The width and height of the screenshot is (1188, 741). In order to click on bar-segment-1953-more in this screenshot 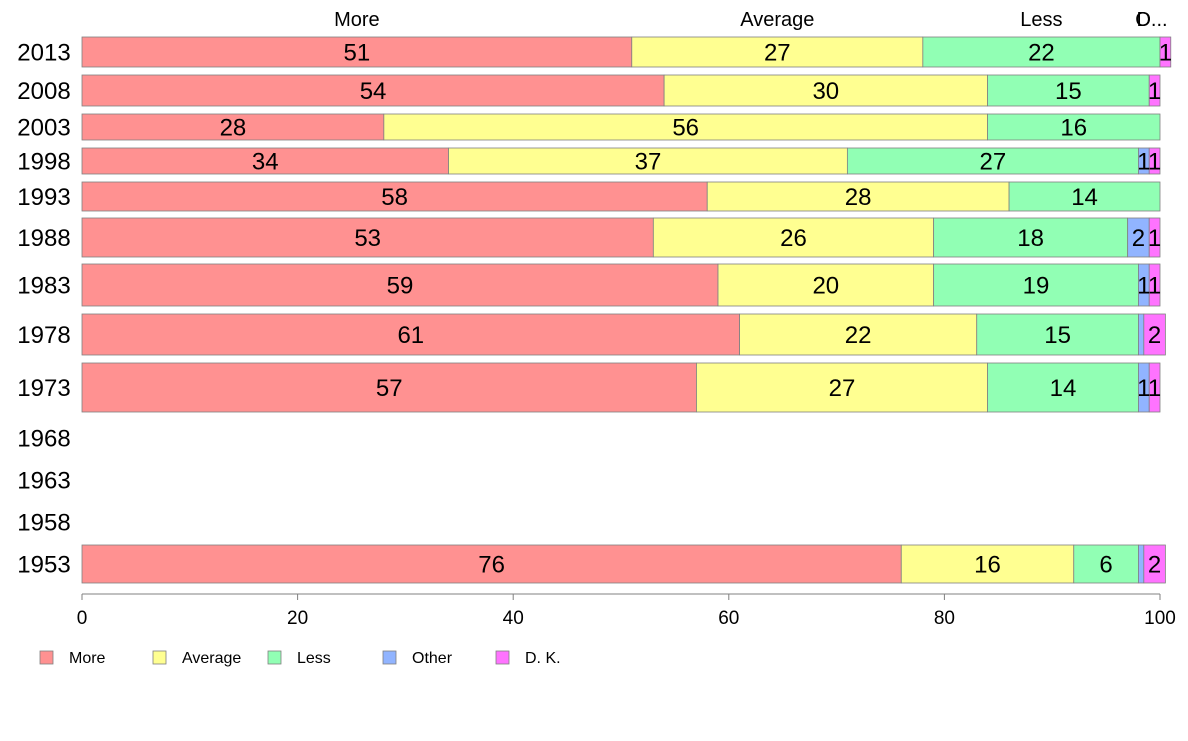, I will do `click(491, 564)`.